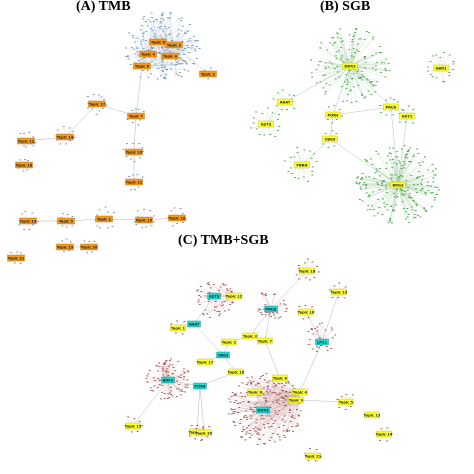 This screenshot has height=474, width=474. What do you see at coordinates (285, 102) in the screenshot?
I see `sgb-node-b3-label: ANAT` at bounding box center [285, 102].